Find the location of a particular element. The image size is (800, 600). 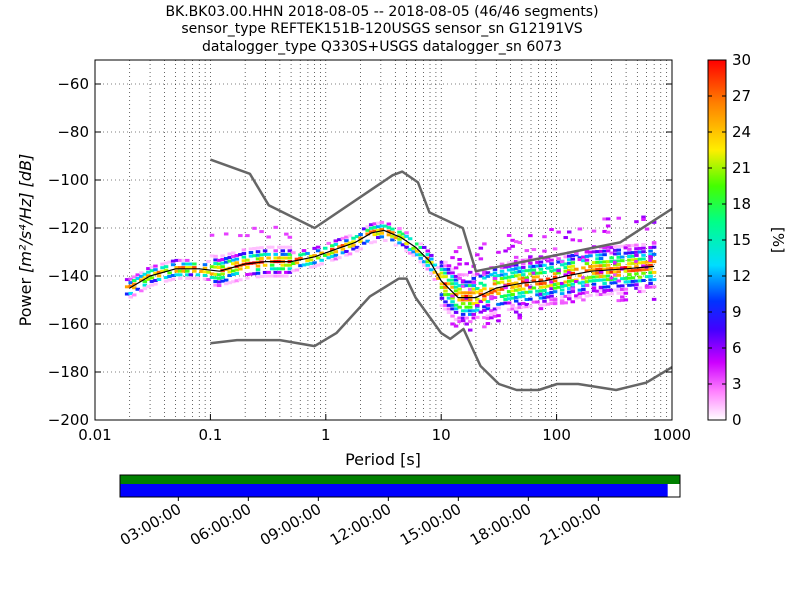

colorbar-tick-label: 21 is located at coordinates (741, 168).